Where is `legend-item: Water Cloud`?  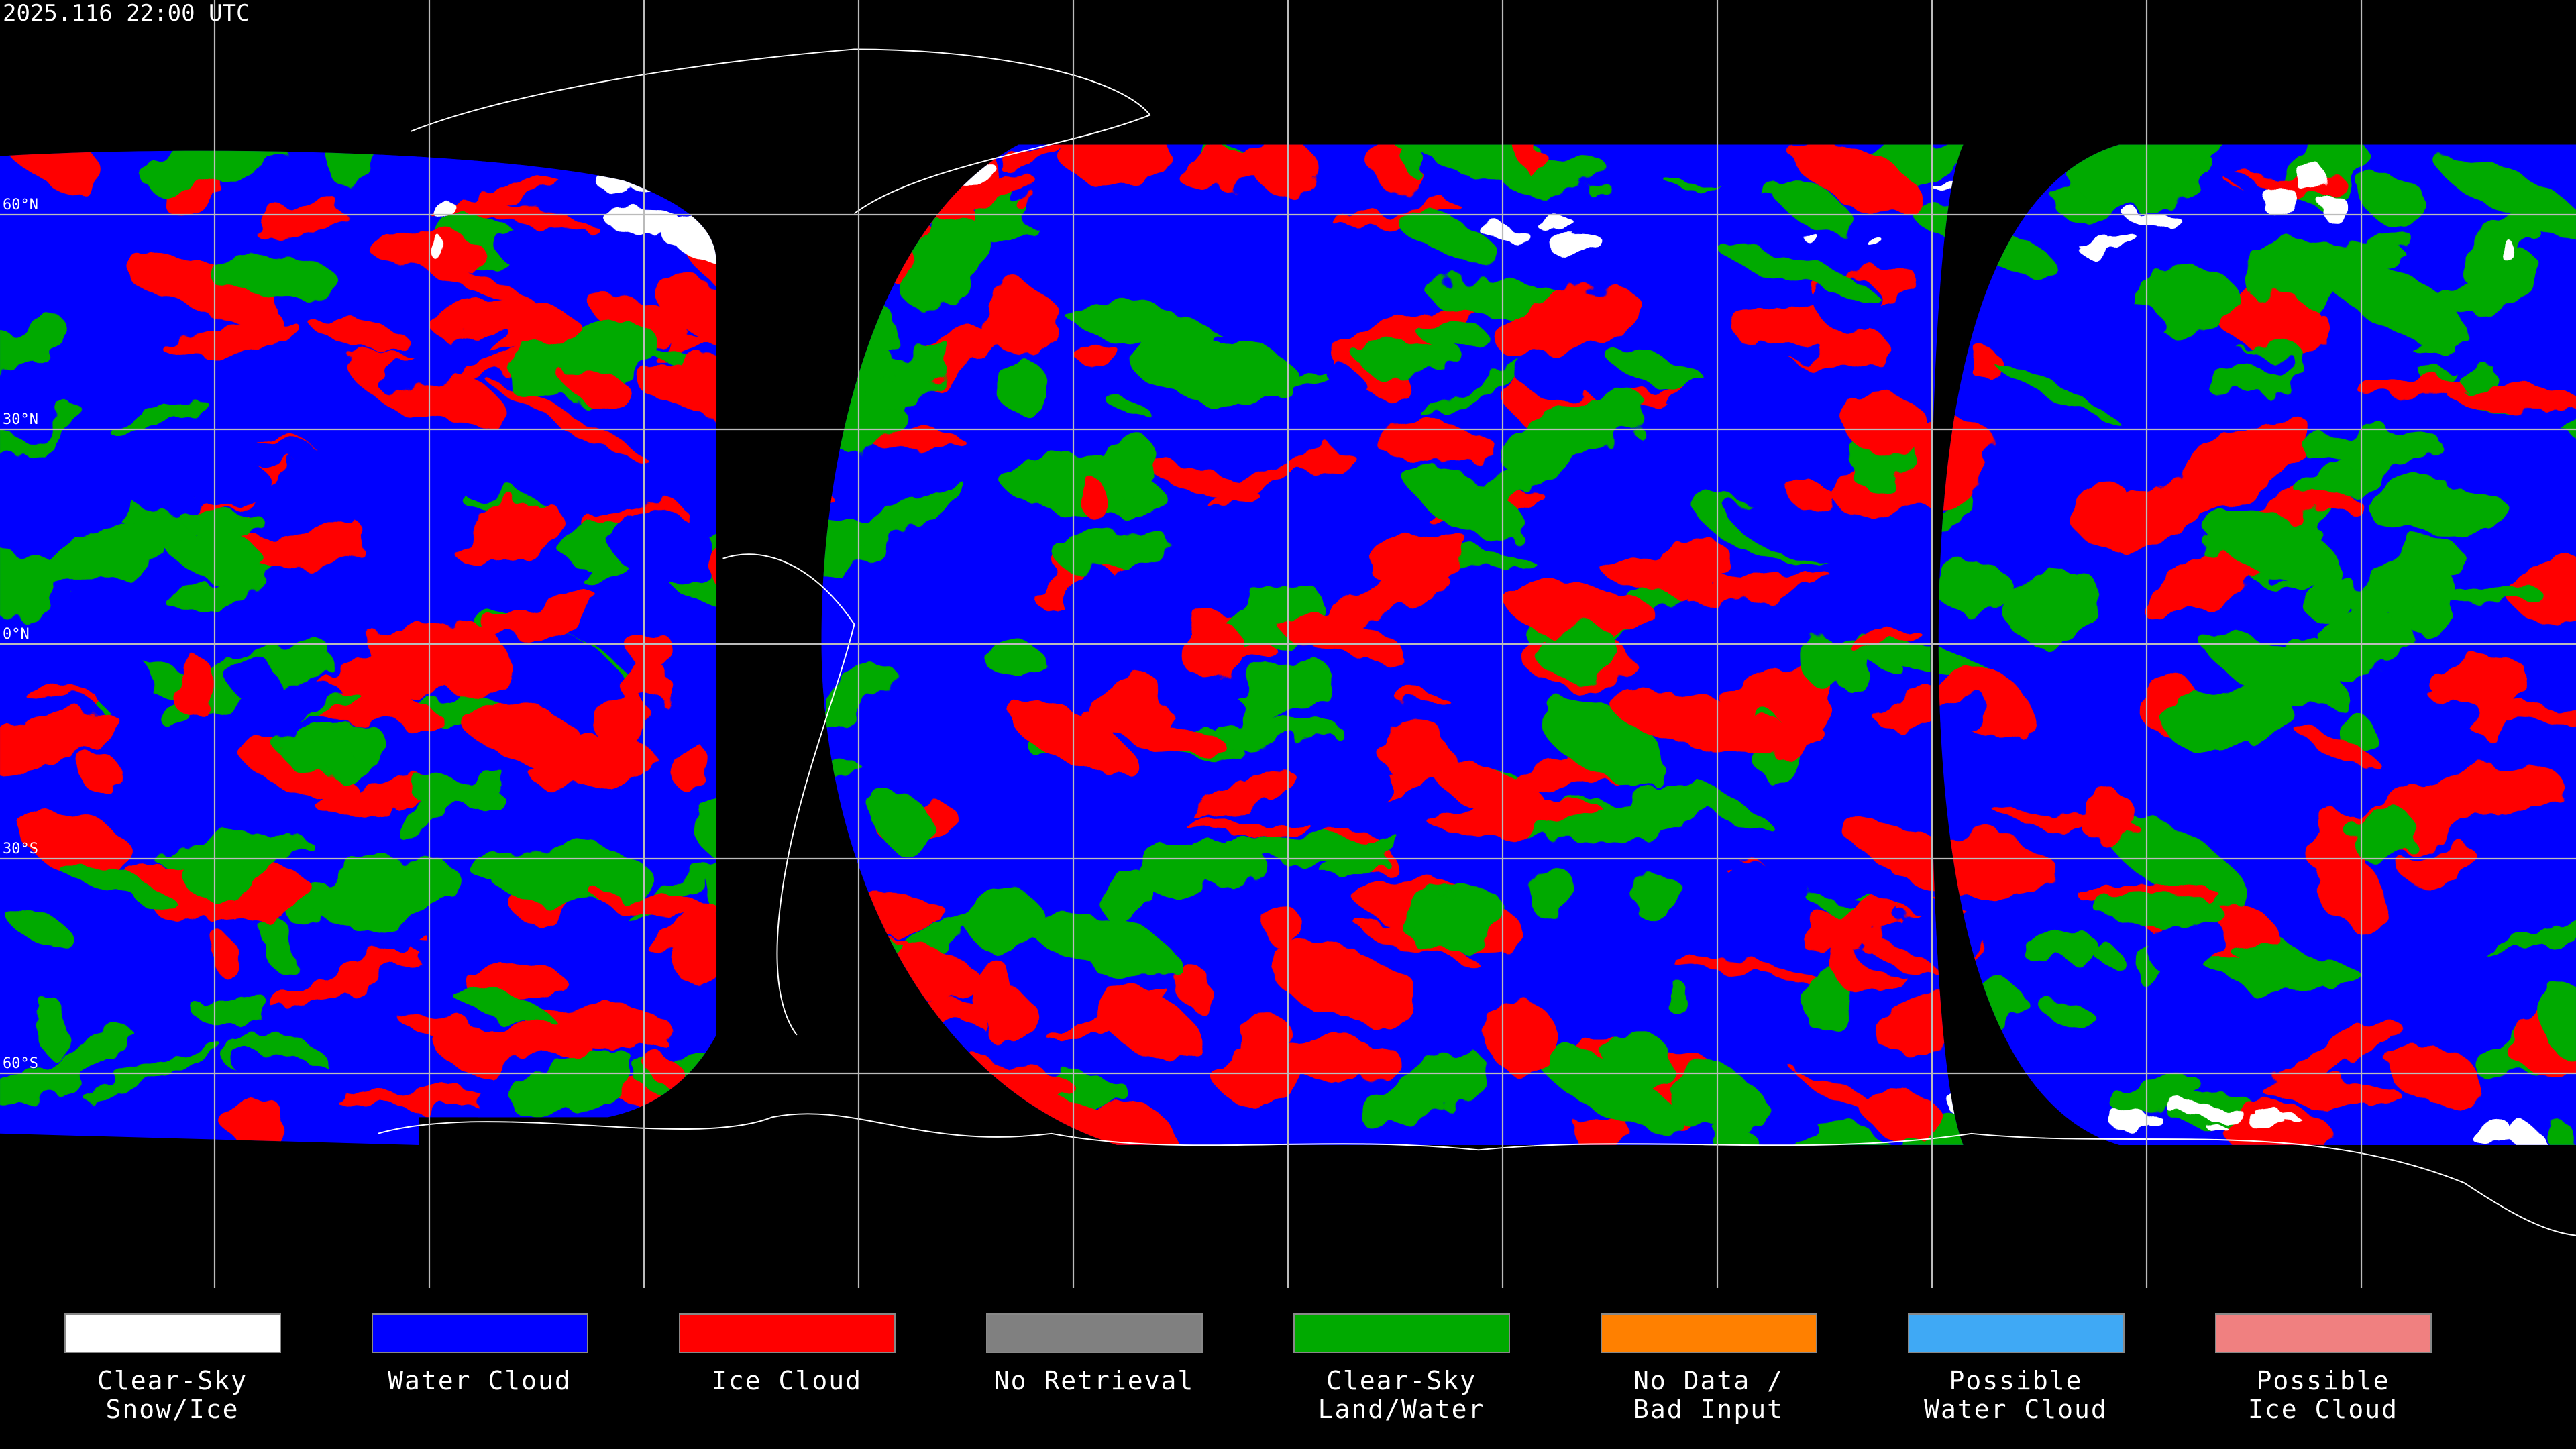 legend-item: Water Cloud is located at coordinates (480, 1354).